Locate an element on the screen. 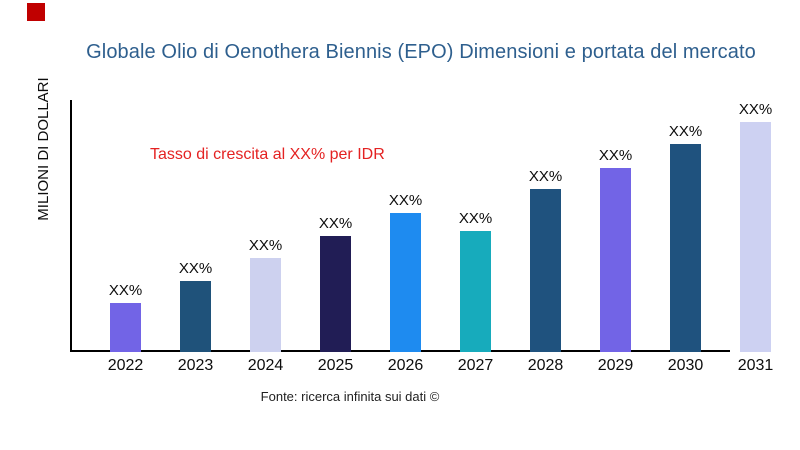 Image resolution: width=800 pixels, height=450 pixels. bar-2031 is located at coordinates (755, 237).